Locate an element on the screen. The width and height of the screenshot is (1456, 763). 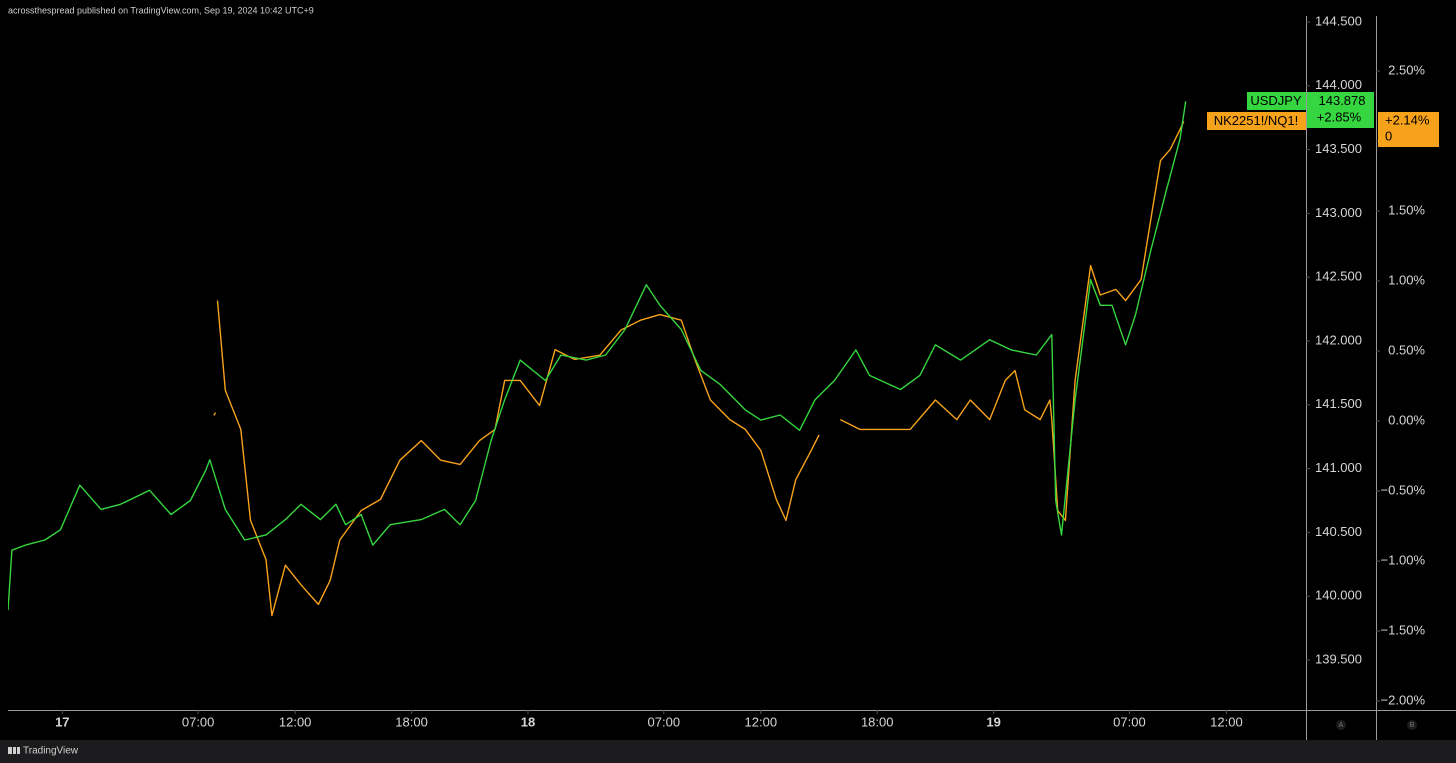
footer-text: TradingView is located at coordinates (51, 751).